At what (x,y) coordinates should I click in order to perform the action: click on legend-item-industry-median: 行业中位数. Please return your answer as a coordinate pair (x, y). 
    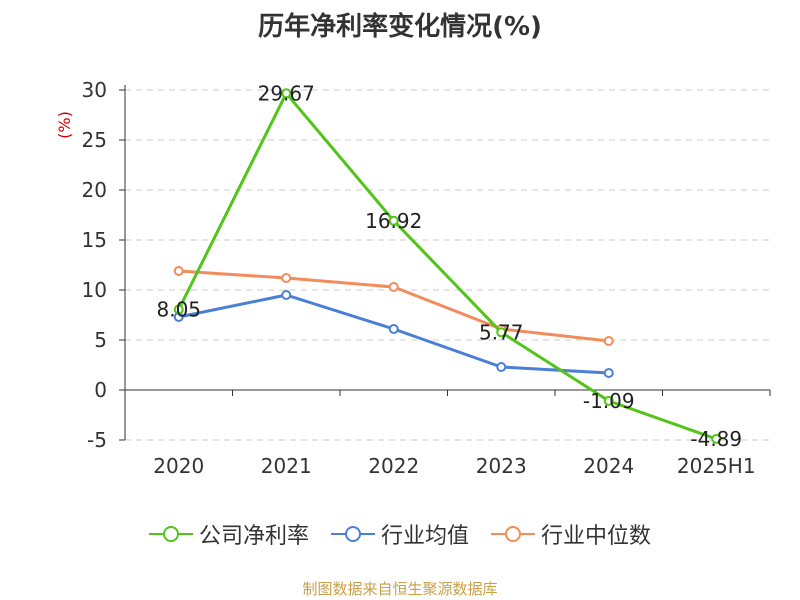
    Looking at the image, I should click on (571, 534).